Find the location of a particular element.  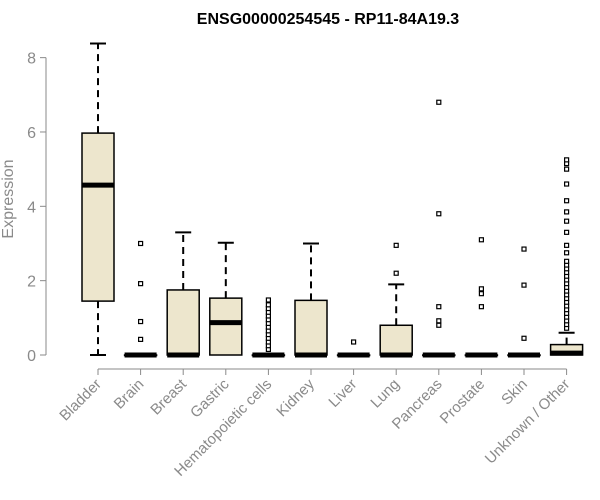

y-tick-label: 4 is located at coordinates (31, 207).